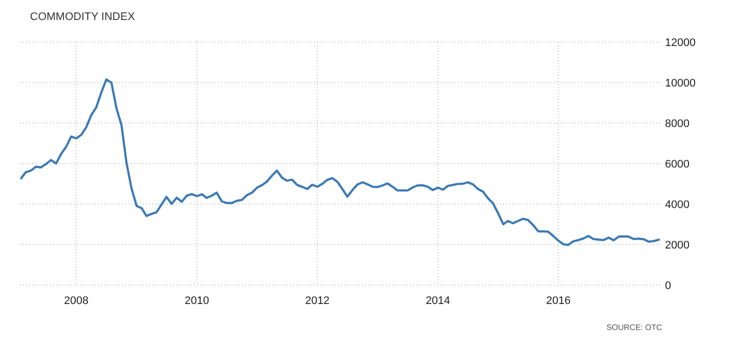  What do you see at coordinates (668, 286) in the screenshot?
I see `y-tick-label: 0` at bounding box center [668, 286].